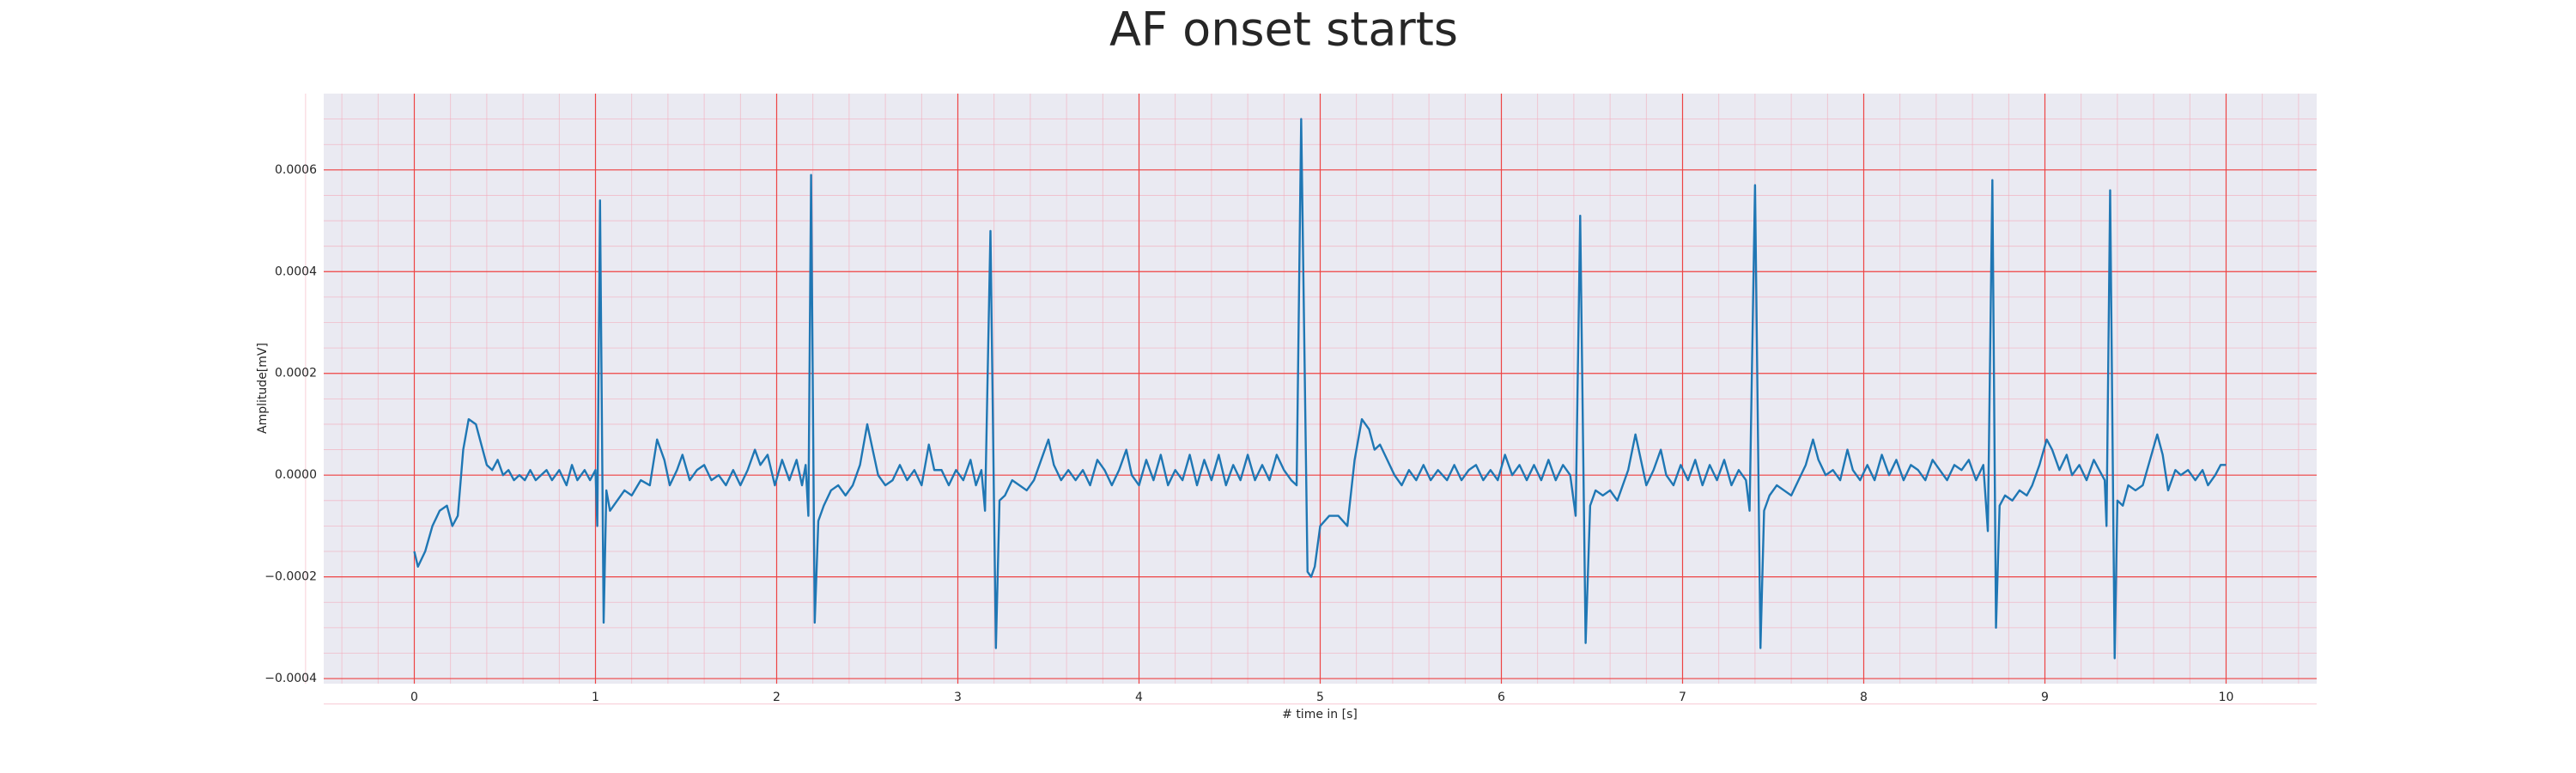 The width and height of the screenshot is (2576, 773). What do you see at coordinates (1139, 697) in the screenshot?
I see `x-tick-label: 4` at bounding box center [1139, 697].